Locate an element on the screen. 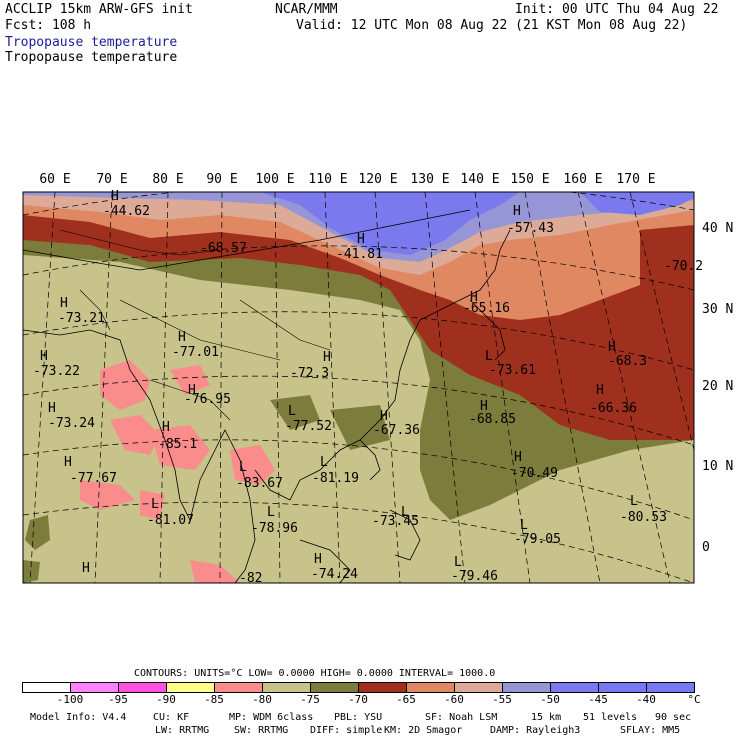 The image size is (740, 740). model-info-item: KM: 2D Smagor is located at coordinates (423, 730).